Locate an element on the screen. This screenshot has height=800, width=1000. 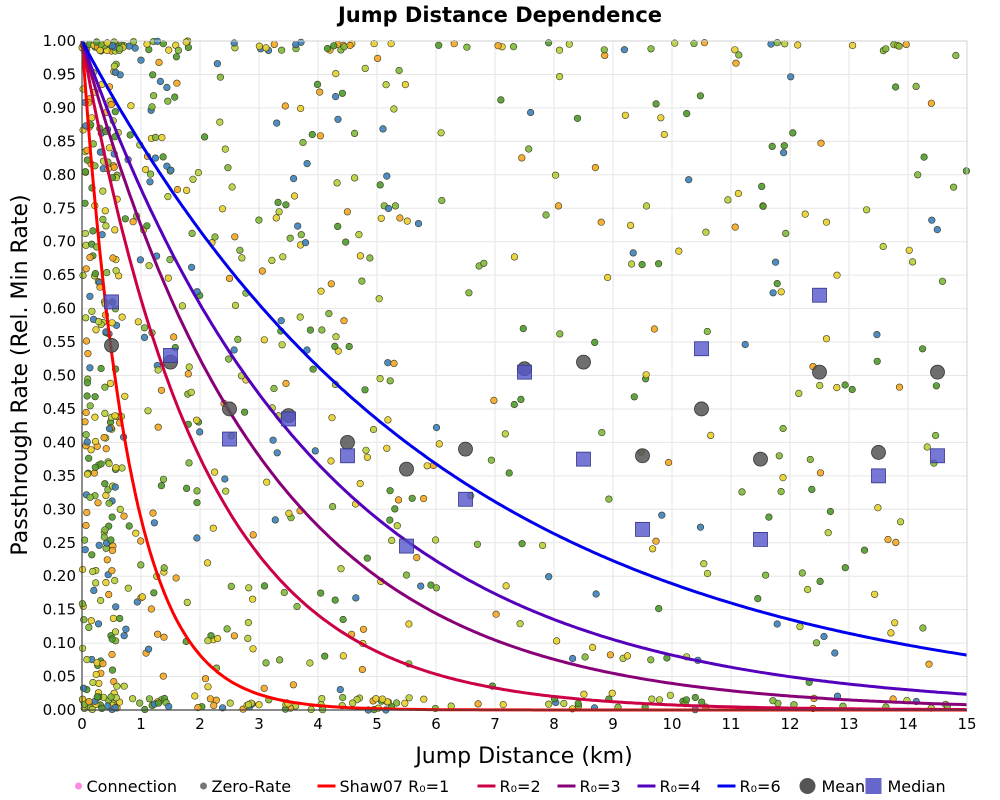
y-tick-label: 0.05 is located at coordinates (59, 677).